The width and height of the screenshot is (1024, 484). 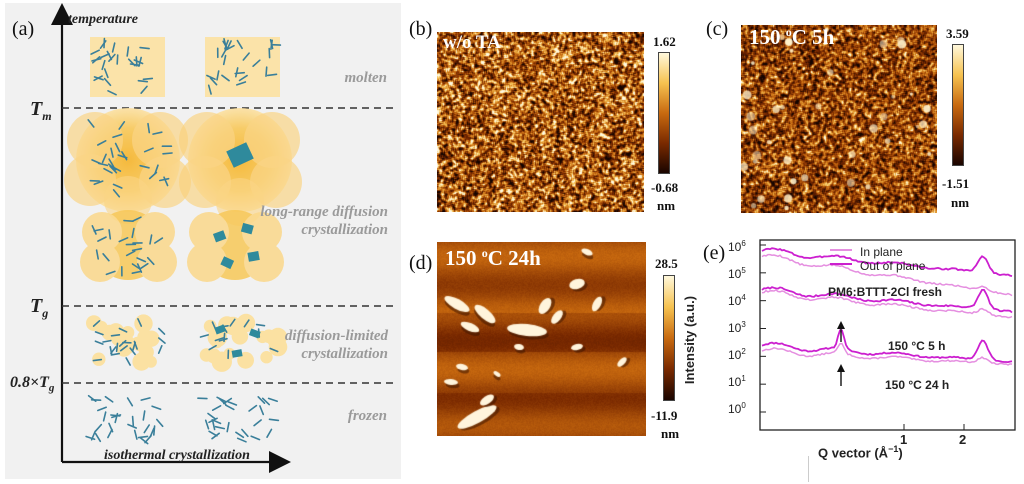 What do you see at coordinates (670, 433) in the screenshot?
I see `colorbar-d-unit: nm` at bounding box center [670, 433].